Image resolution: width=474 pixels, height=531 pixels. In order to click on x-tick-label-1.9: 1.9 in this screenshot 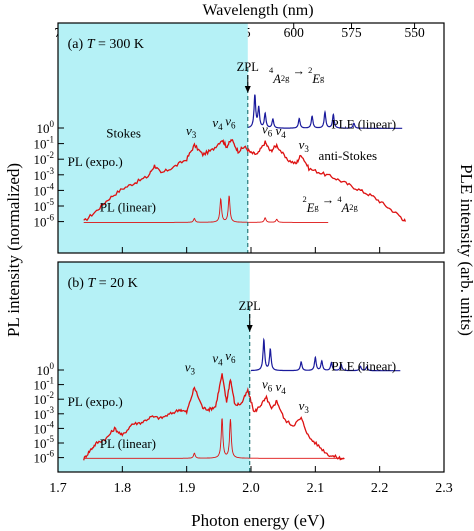, I will do `click(187, 488)`.